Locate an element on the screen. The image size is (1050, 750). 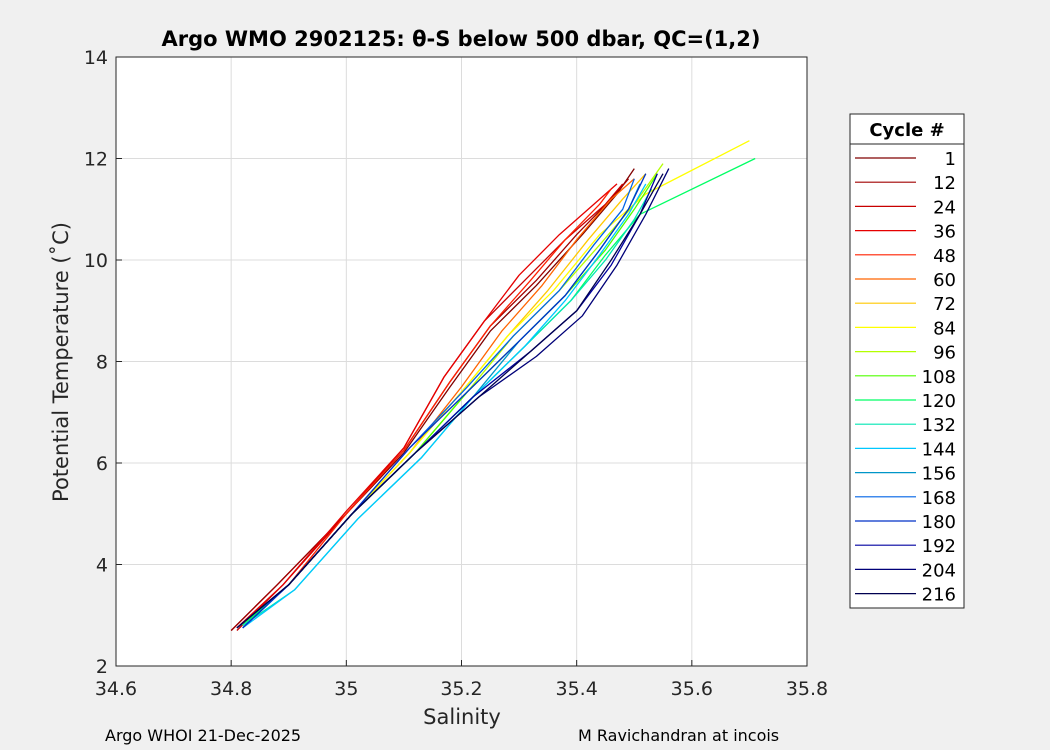
legend-label: 1 is located at coordinates (950, 159).